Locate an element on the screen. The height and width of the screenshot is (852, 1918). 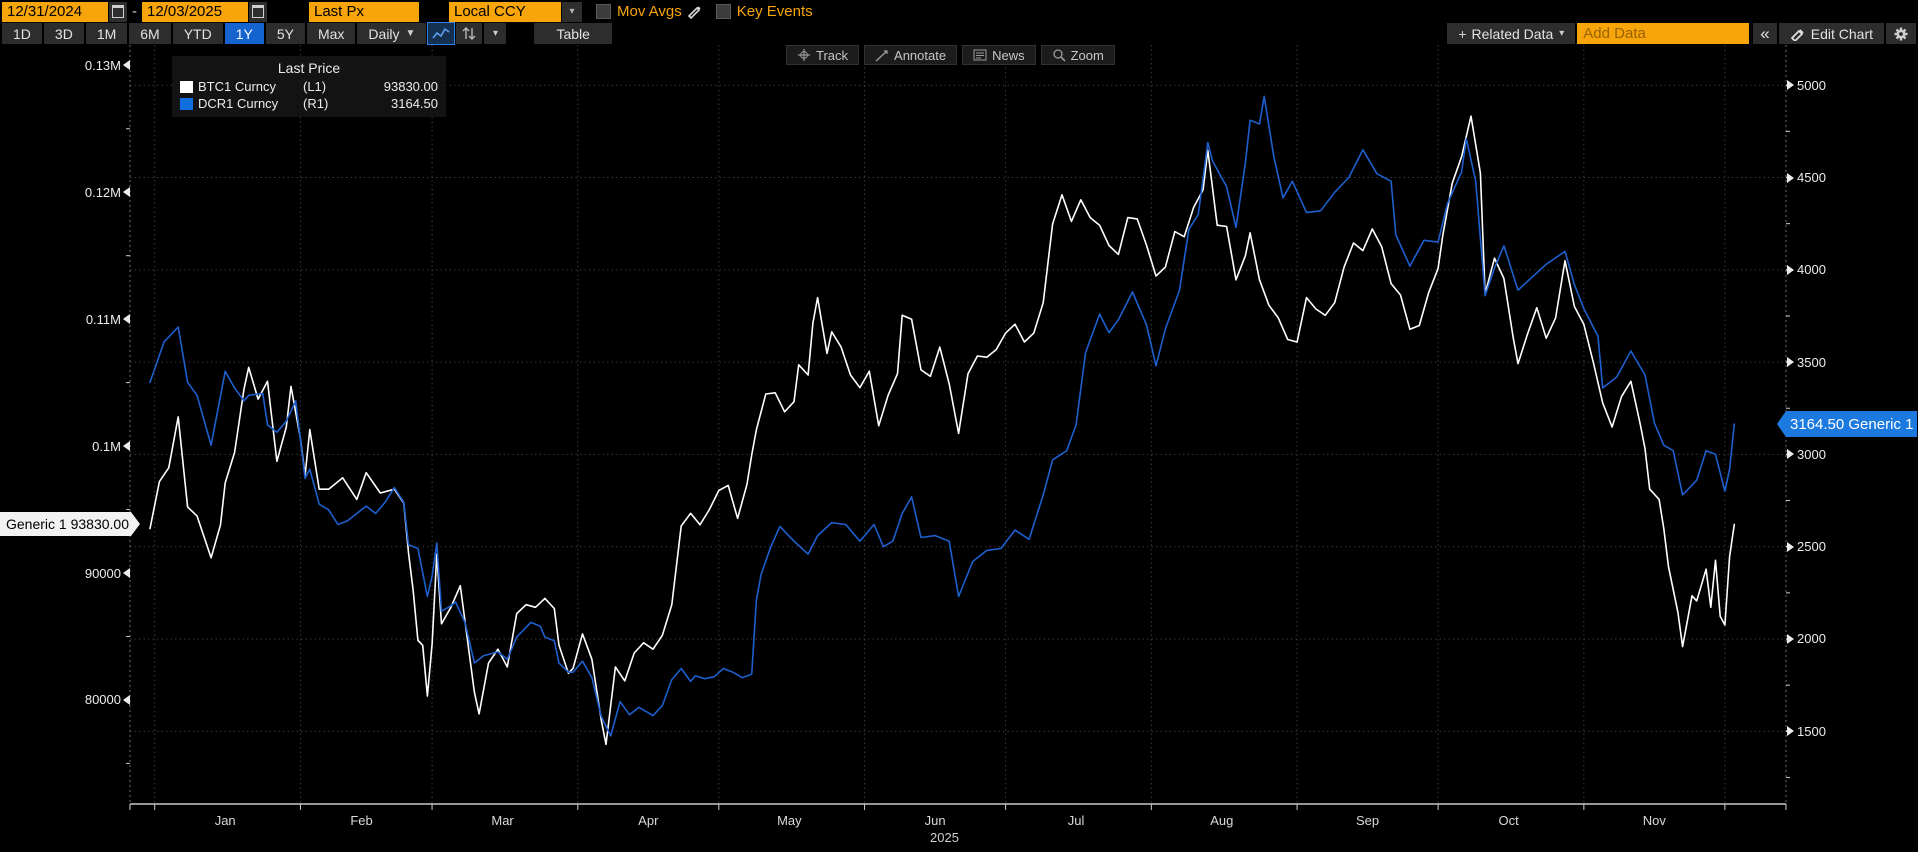
chart-controls: Track Annotate News Zoom is located at coordinates (953, 55).